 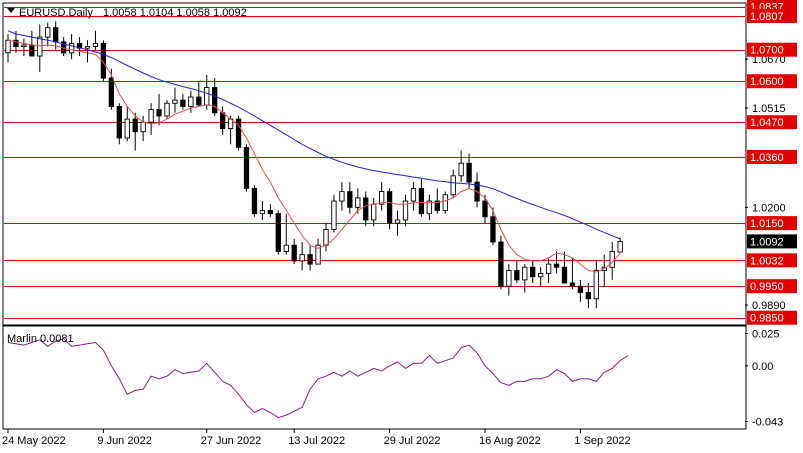 I want to click on marlin-indicator, so click(x=318, y=378).